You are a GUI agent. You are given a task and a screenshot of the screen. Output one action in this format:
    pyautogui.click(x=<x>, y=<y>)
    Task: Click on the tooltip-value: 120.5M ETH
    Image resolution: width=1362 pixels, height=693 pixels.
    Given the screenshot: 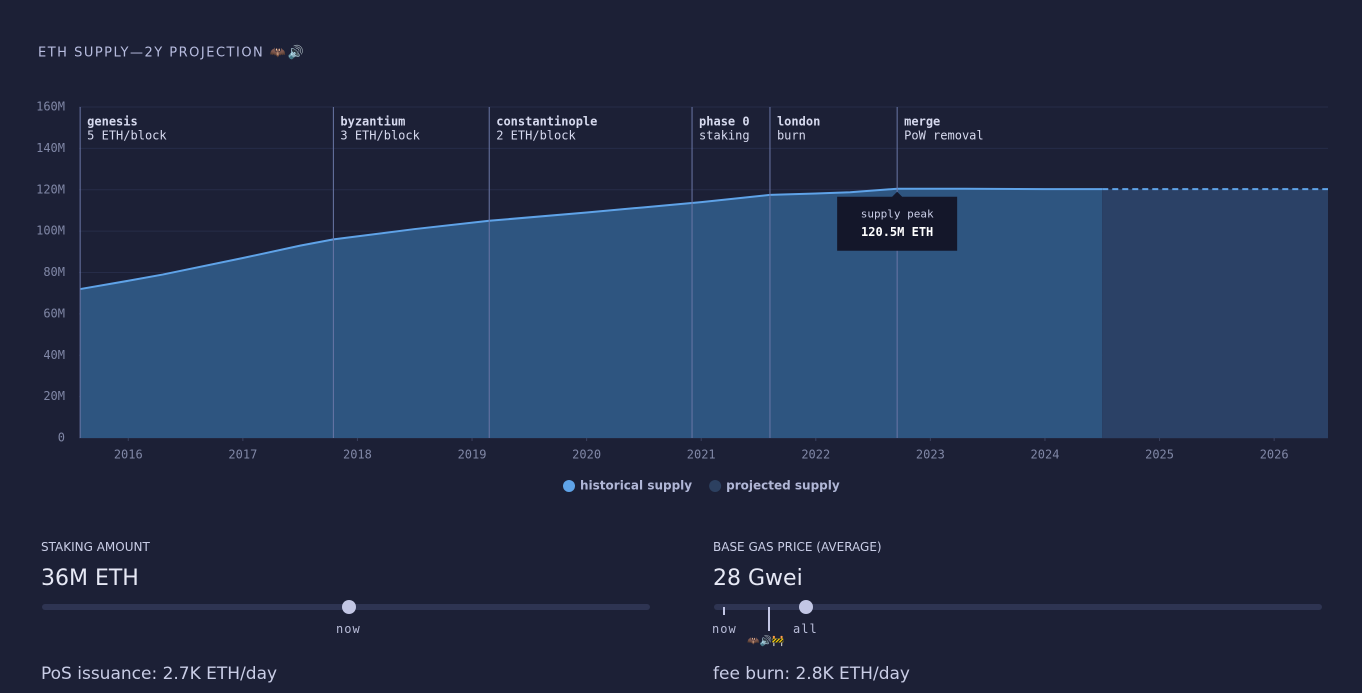 What is the action you would take?
    pyautogui.click(x=897, y=232)
    